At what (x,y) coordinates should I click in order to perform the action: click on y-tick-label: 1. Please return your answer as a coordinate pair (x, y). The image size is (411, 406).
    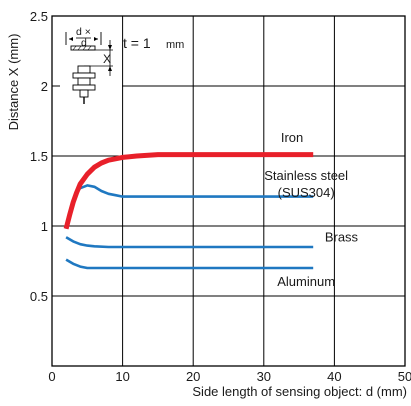
    Looking at the image, I should click on (44, 226).